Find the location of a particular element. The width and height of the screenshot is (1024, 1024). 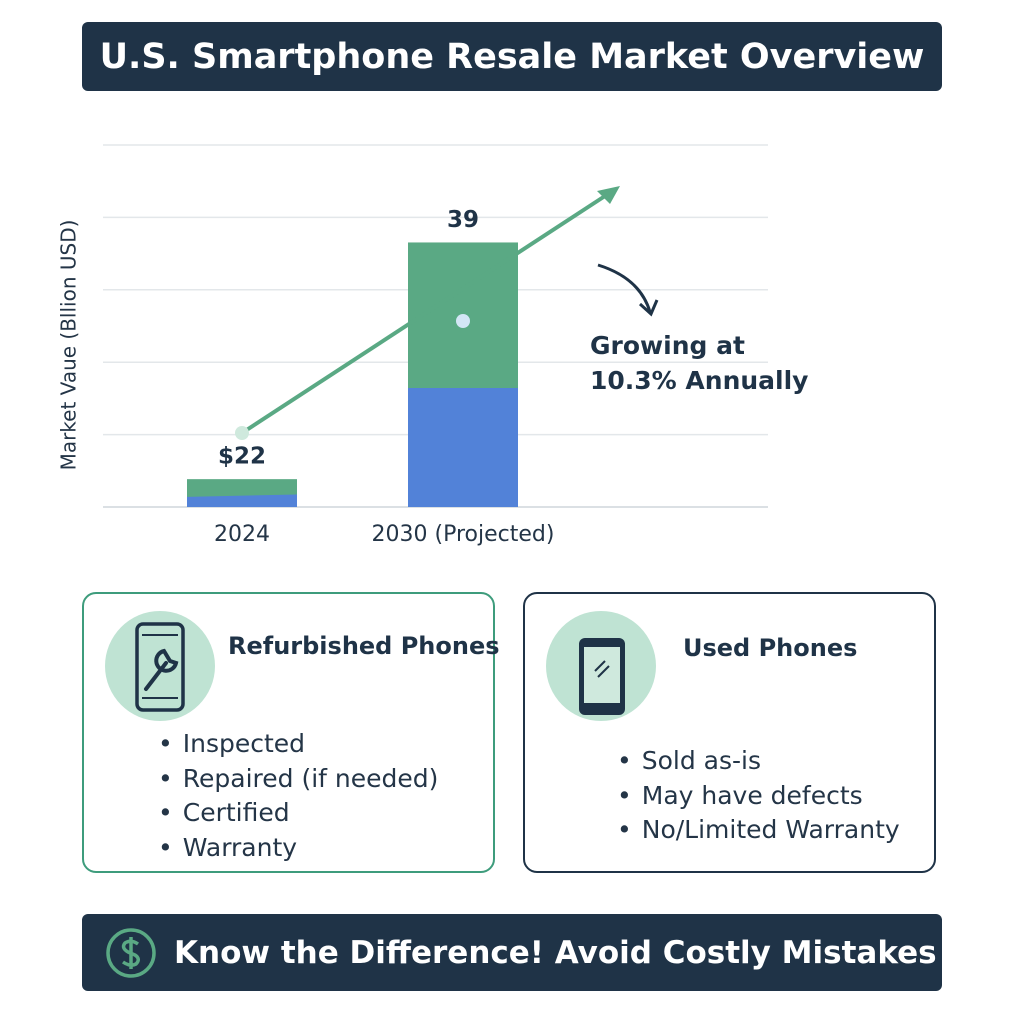

x-tick-label: 2030 (Projected) is located at coordinates (463, 534).